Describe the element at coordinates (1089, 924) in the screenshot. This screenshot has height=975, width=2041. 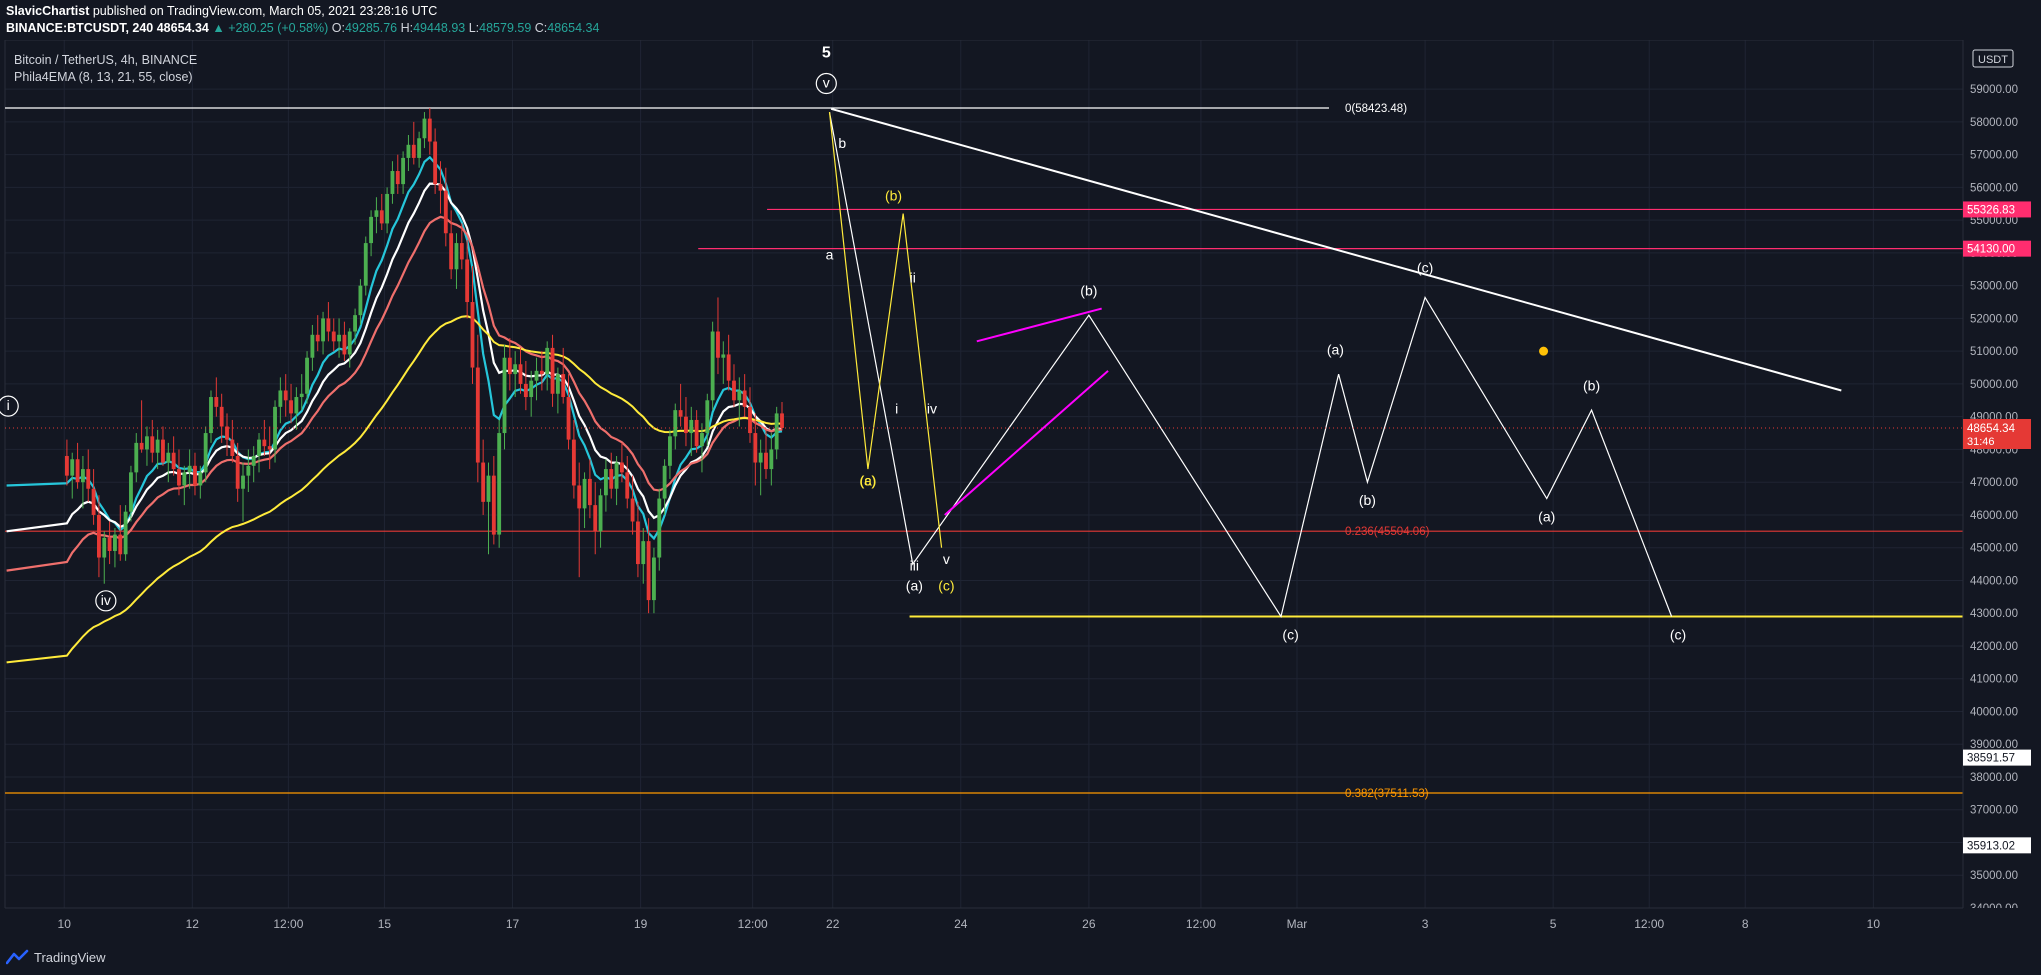
I see `time-tick-label: 26` at that location.